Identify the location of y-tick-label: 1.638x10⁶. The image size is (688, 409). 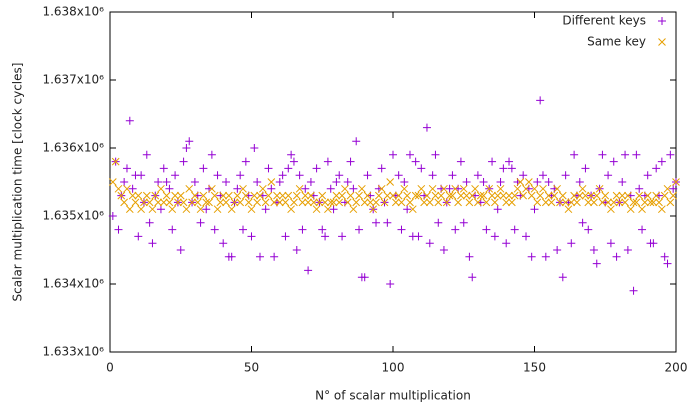
(73, 12).